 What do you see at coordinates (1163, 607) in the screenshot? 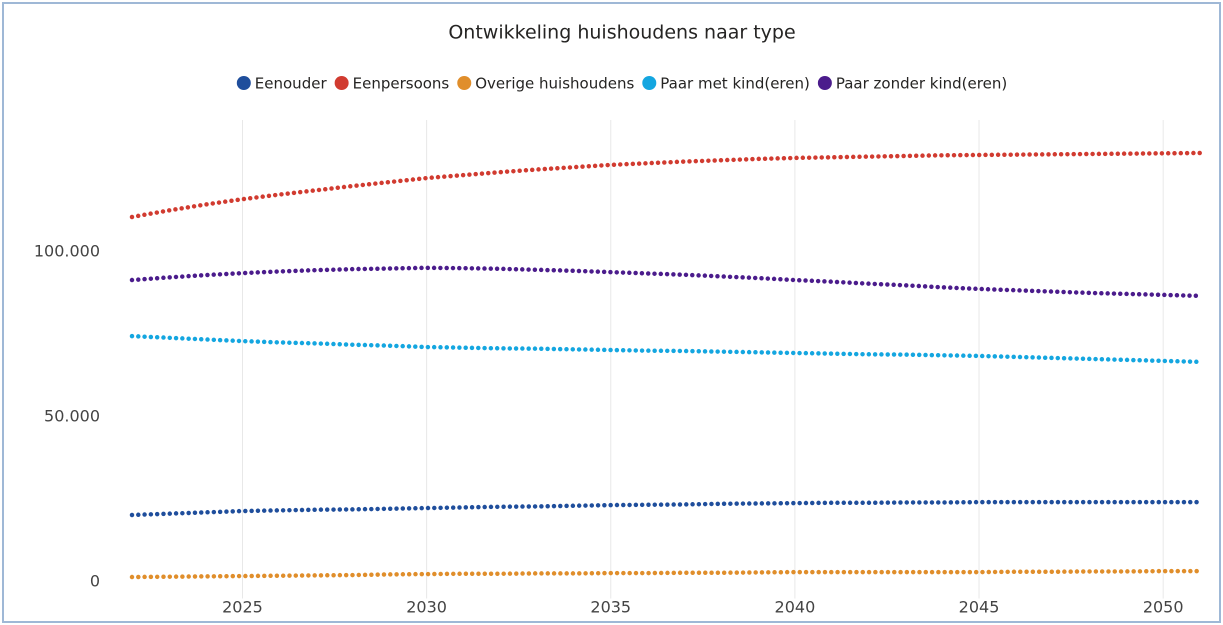
I see `x-tick-label: 2050` at bounding box center [1163, 607].